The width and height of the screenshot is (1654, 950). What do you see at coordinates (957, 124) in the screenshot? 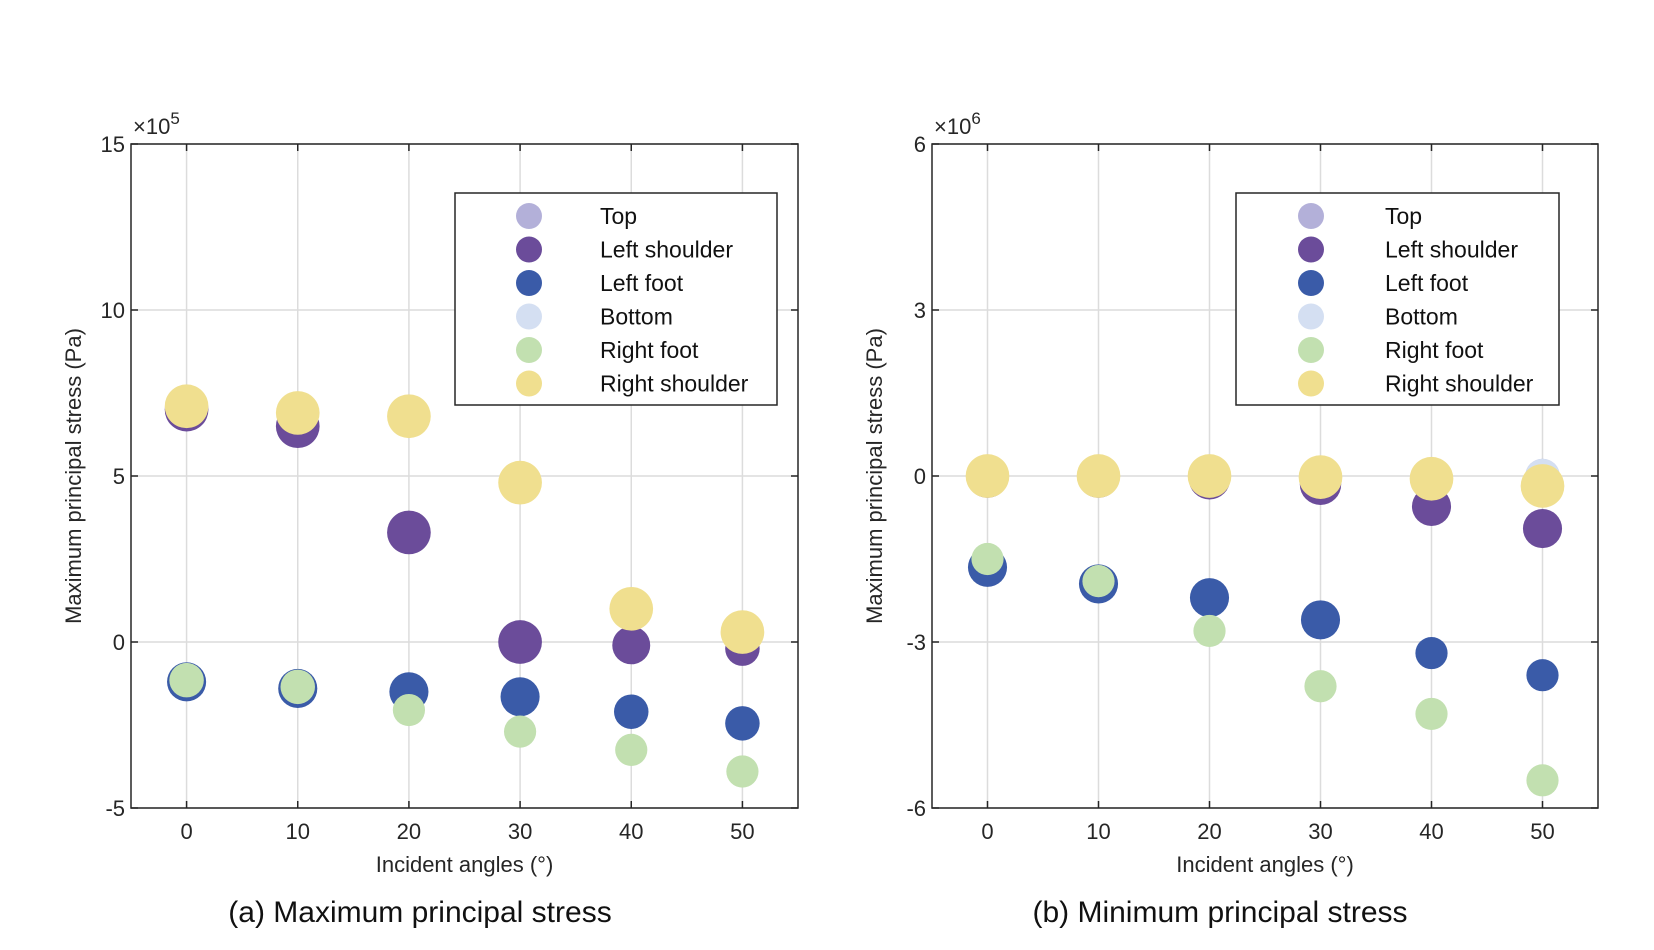
I see `y-multiplier: ×10⁶` at bounding box center [957, 124].